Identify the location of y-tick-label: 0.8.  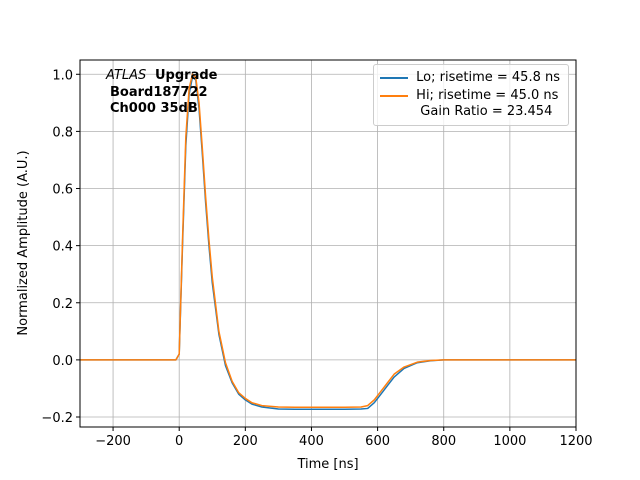
(62, 132).